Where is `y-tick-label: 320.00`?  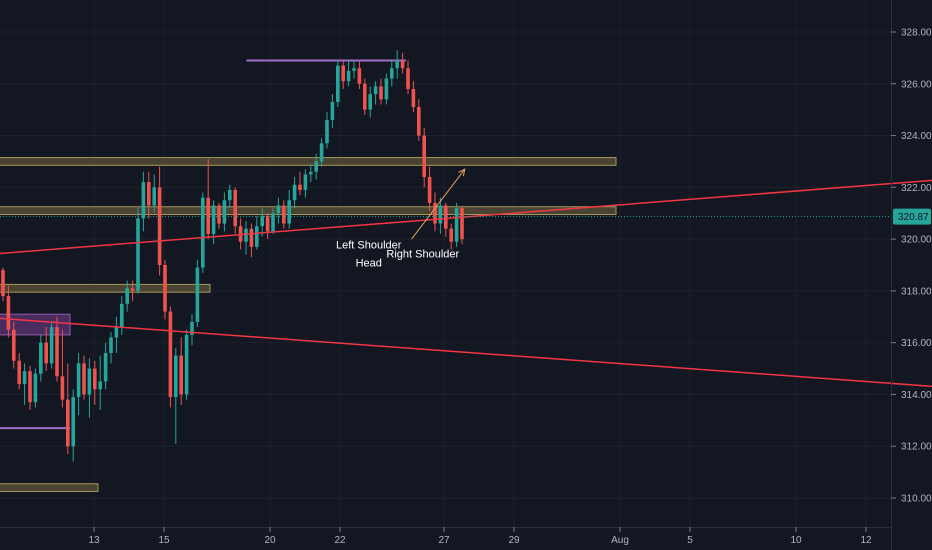 y-tick-label: 320.00 is located at coordinates (916, 240).